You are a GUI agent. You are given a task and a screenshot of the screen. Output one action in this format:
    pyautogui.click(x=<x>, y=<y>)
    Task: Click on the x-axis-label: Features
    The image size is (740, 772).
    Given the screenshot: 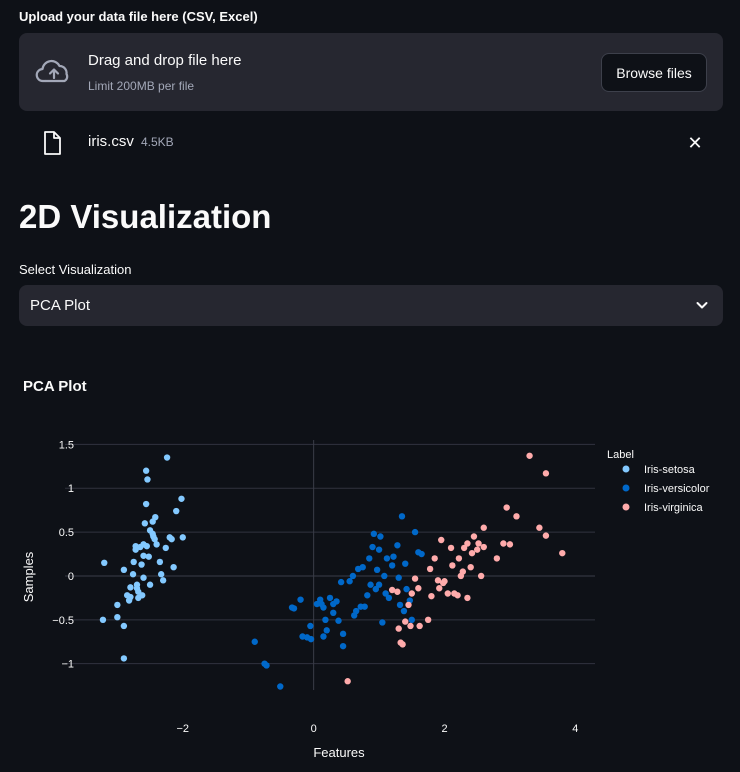 What is the action you would take?
    pyautogui.click(x=339, y=752)
    